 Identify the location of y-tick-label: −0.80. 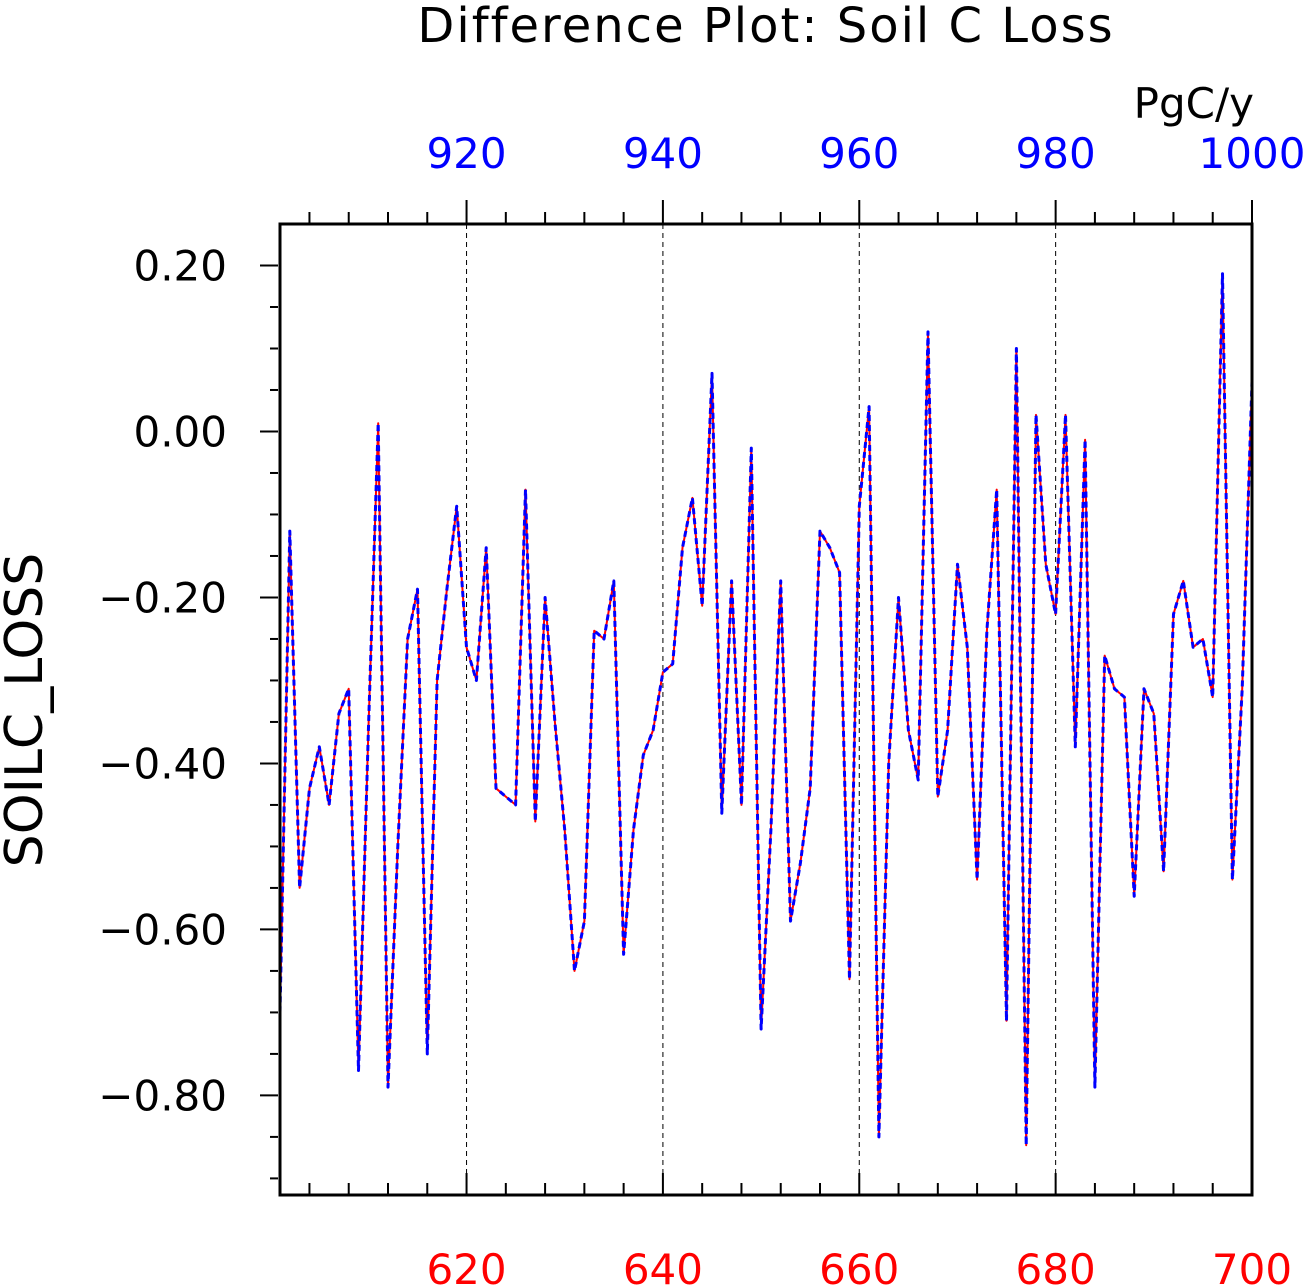
(162, 1095).